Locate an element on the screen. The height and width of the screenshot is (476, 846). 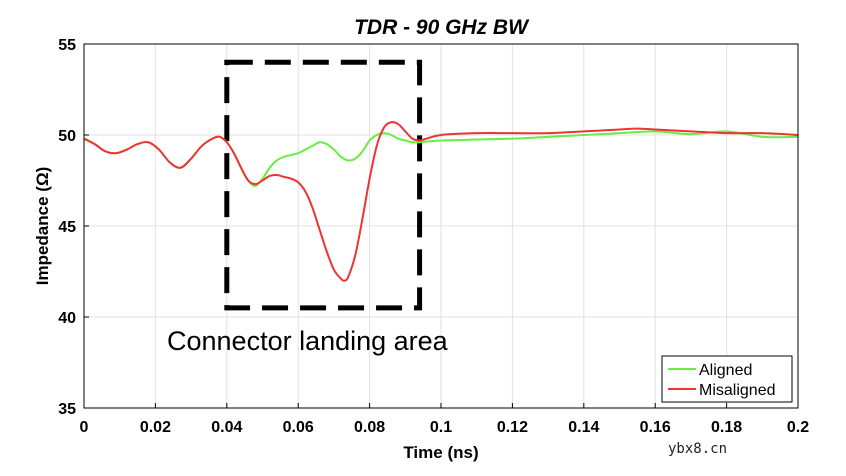
legend-box is located at coordinates (727, 379).